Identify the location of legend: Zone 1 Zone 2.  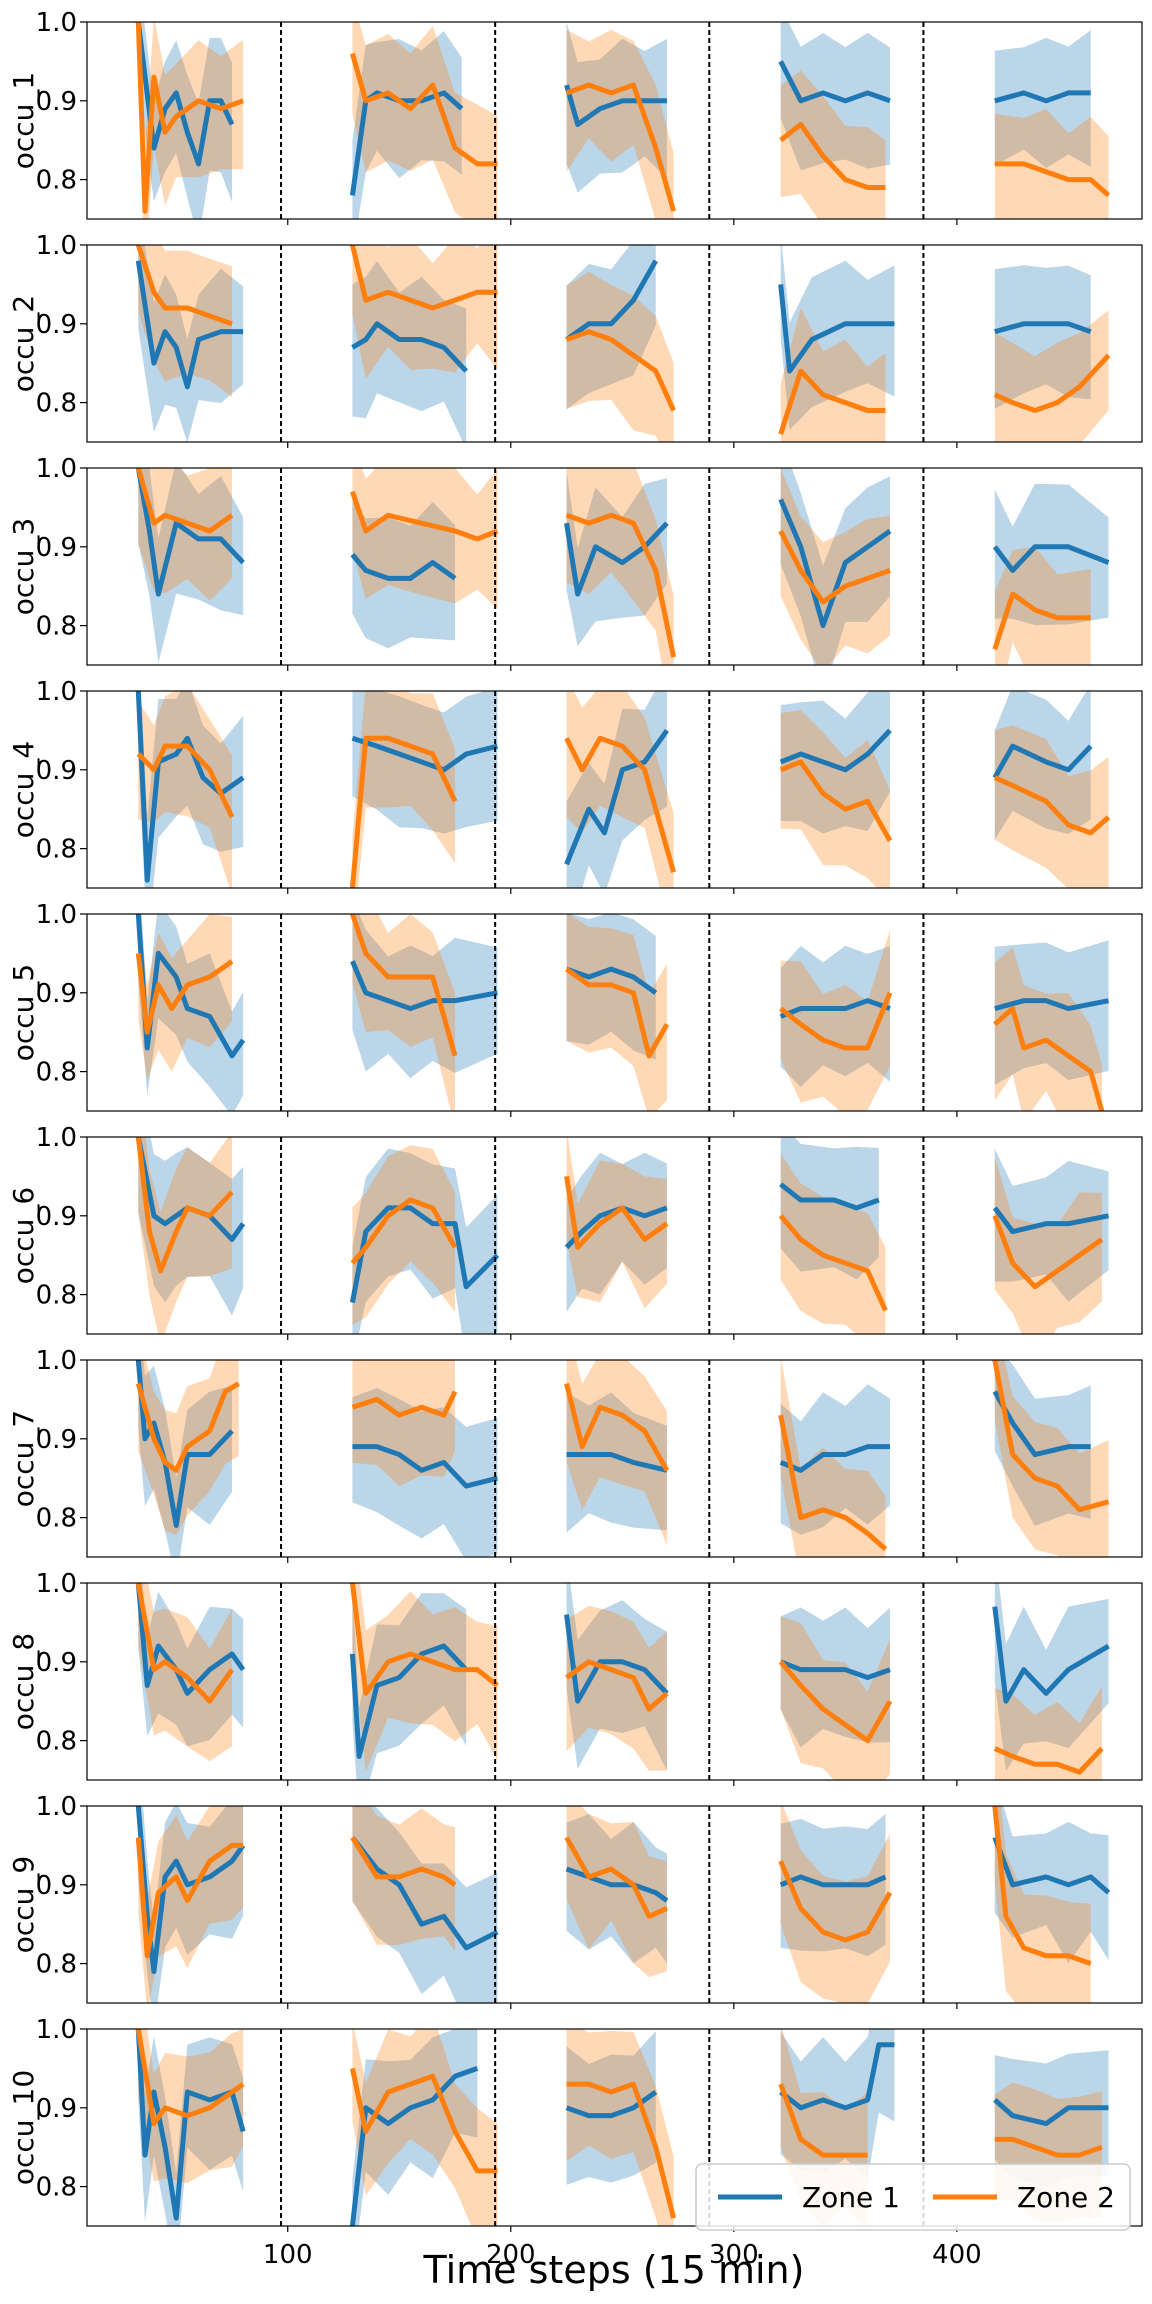
(913, 2197).